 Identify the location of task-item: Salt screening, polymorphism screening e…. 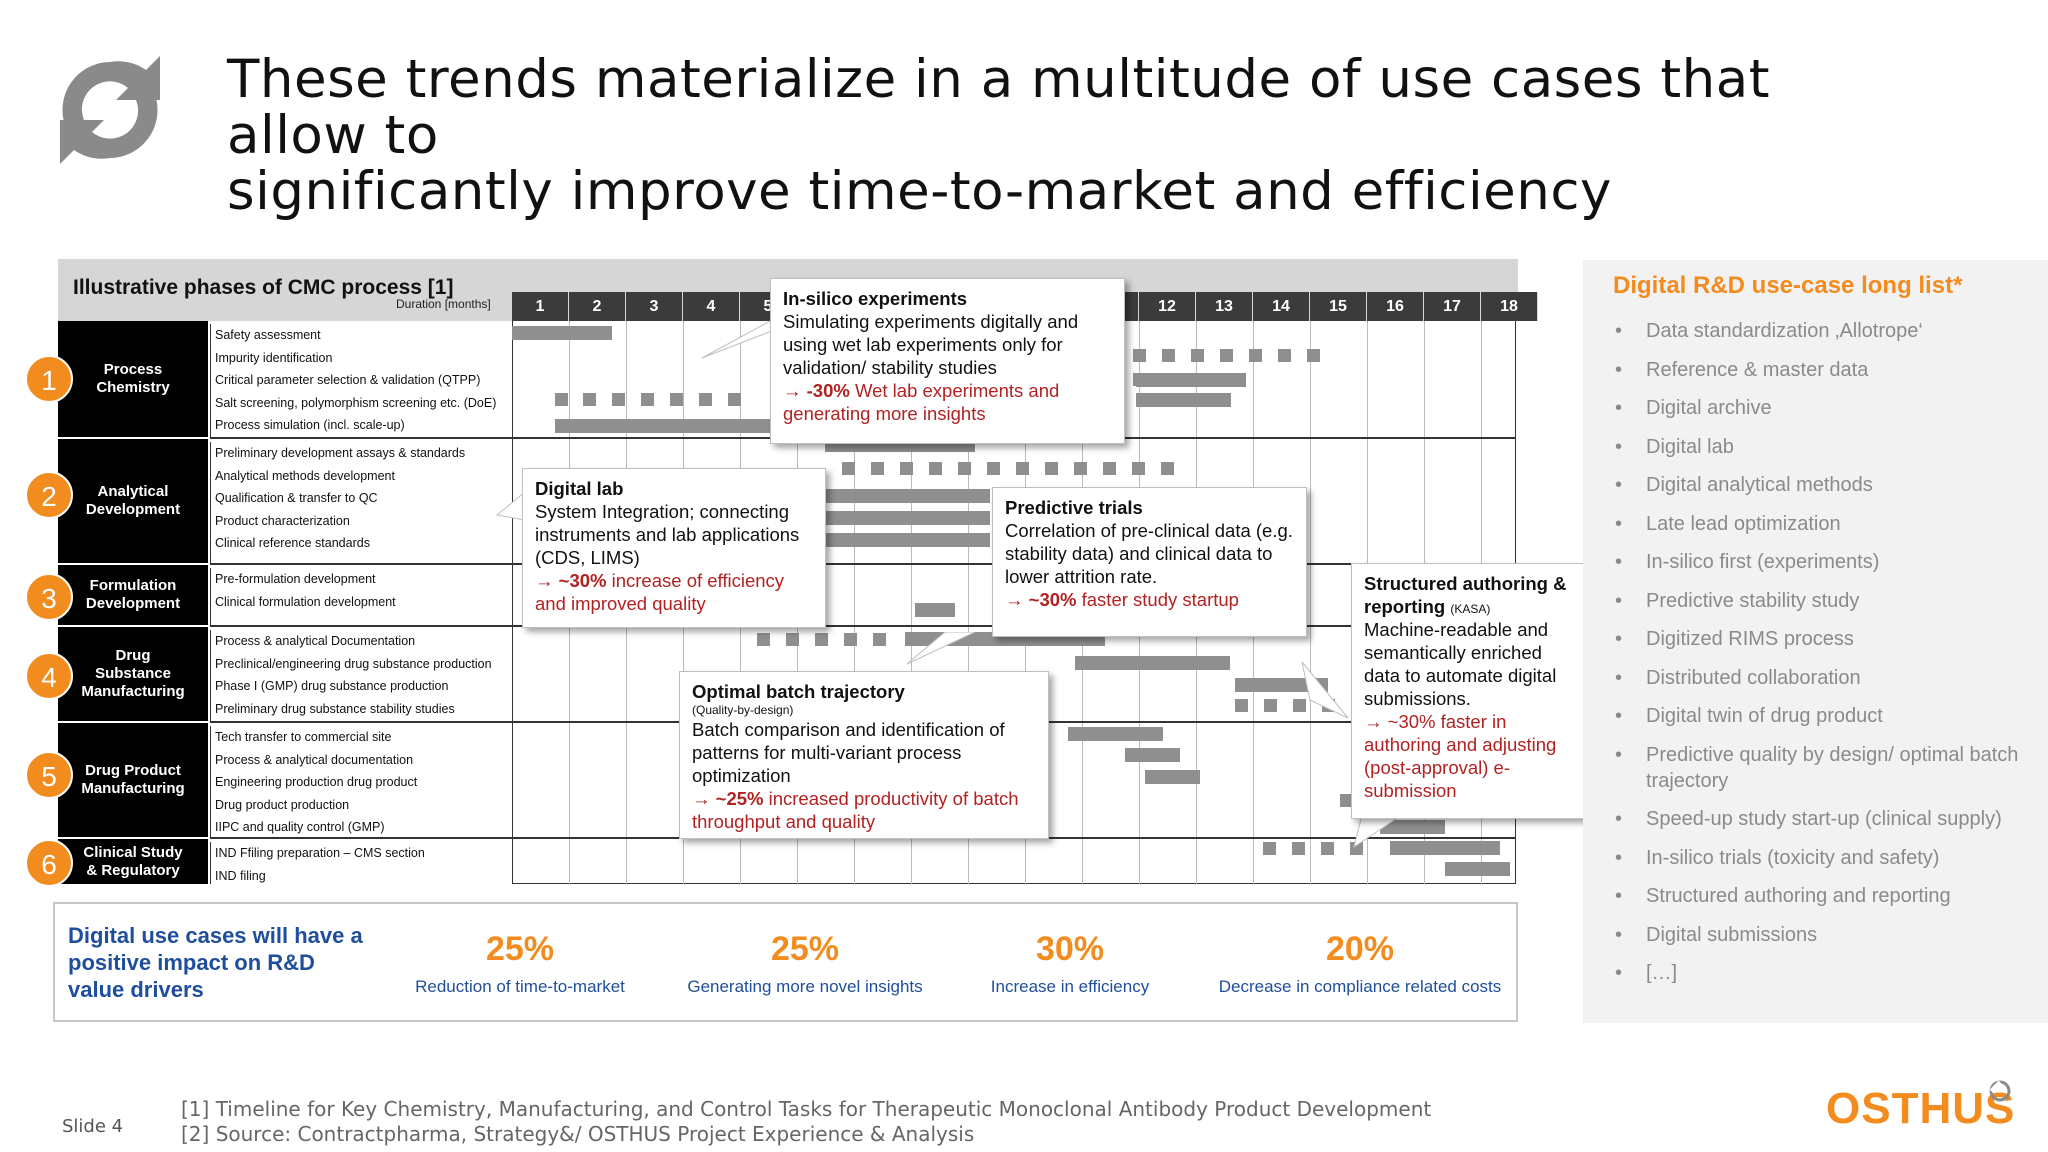
(356, 402).